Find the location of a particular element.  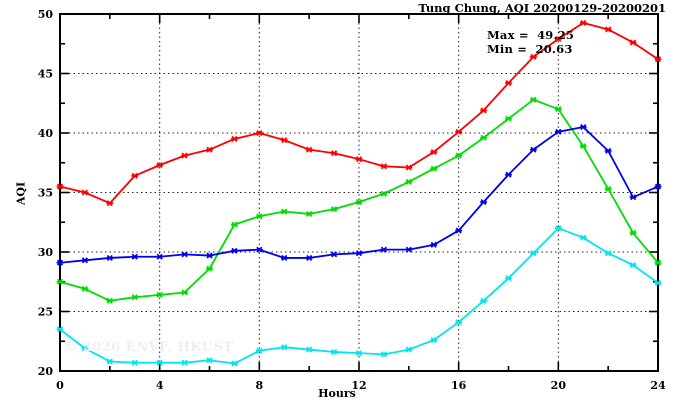

svg-text: 0 is located at coordinates (60, 385).